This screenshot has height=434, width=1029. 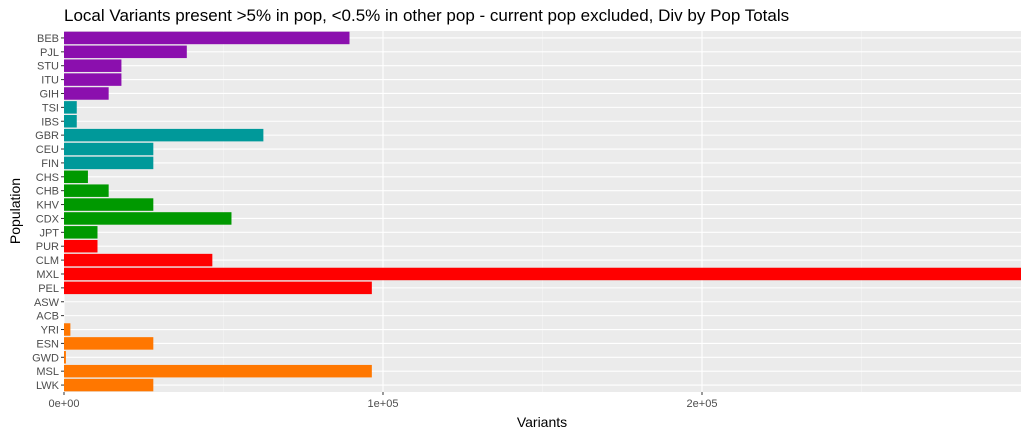 I want to click on y-tick-label: CLM, so click(x=47, y=261).